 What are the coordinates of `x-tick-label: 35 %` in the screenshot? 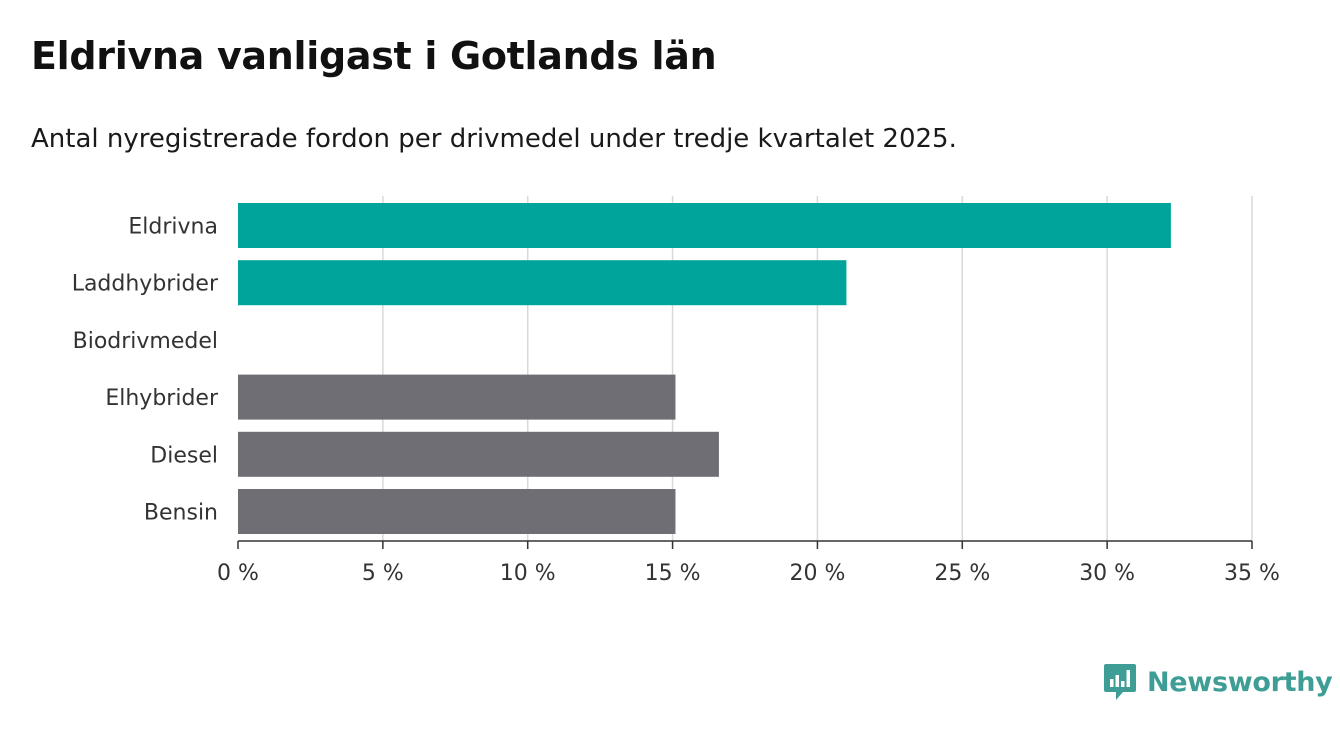 It's located at (1252, 573).